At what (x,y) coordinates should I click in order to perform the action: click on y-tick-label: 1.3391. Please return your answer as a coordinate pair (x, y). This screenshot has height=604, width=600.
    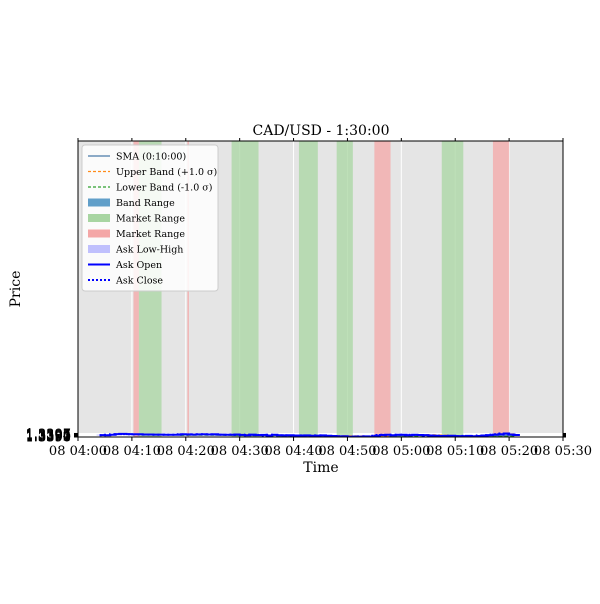
    Looking at the image, I should click on (49, 437).